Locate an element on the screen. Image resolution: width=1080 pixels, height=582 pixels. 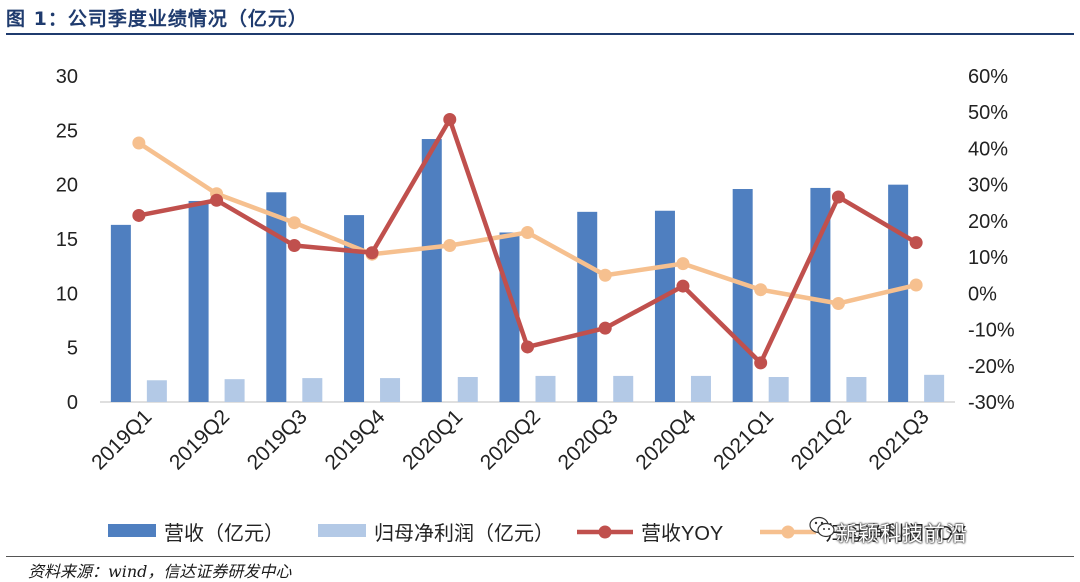
y-left-tick-label: 20 is located at coordinates (67, 186).